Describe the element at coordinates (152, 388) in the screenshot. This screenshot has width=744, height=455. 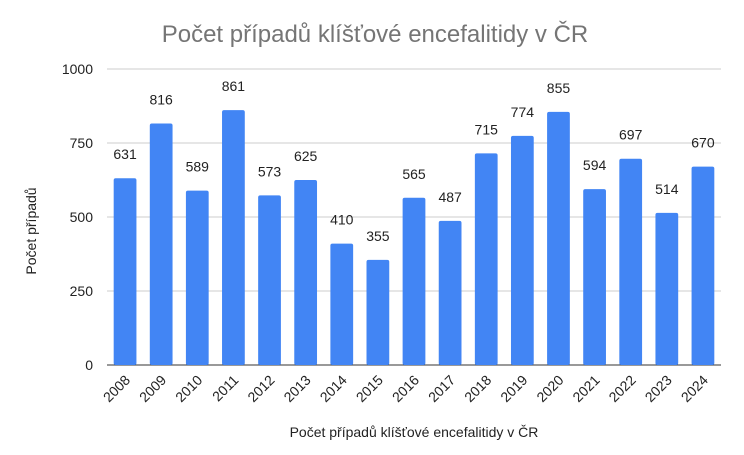
I see `x-tick-label: 2009` at that location.